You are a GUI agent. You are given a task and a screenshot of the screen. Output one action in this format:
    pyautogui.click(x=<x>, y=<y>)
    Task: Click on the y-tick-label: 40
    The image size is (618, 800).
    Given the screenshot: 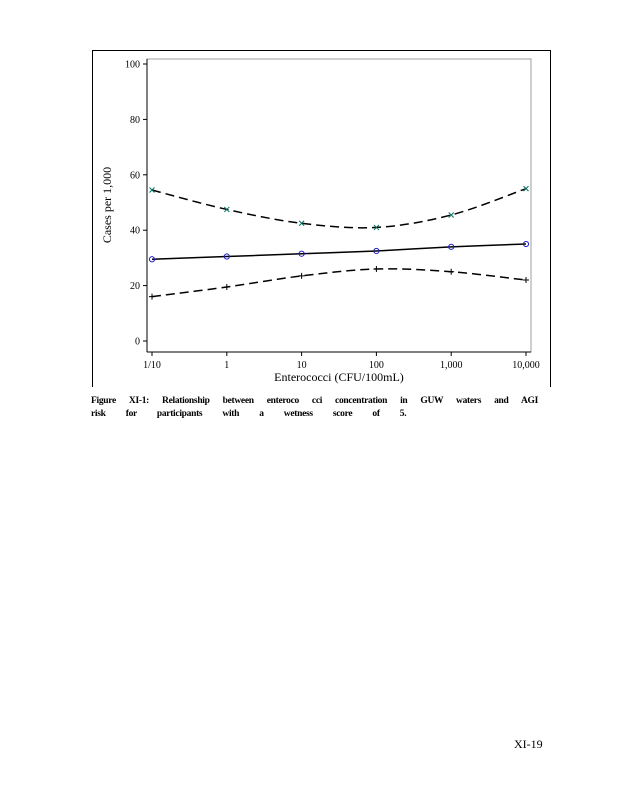 What is the action you would take?
    pyautogui.click(x=135, y=231)
    